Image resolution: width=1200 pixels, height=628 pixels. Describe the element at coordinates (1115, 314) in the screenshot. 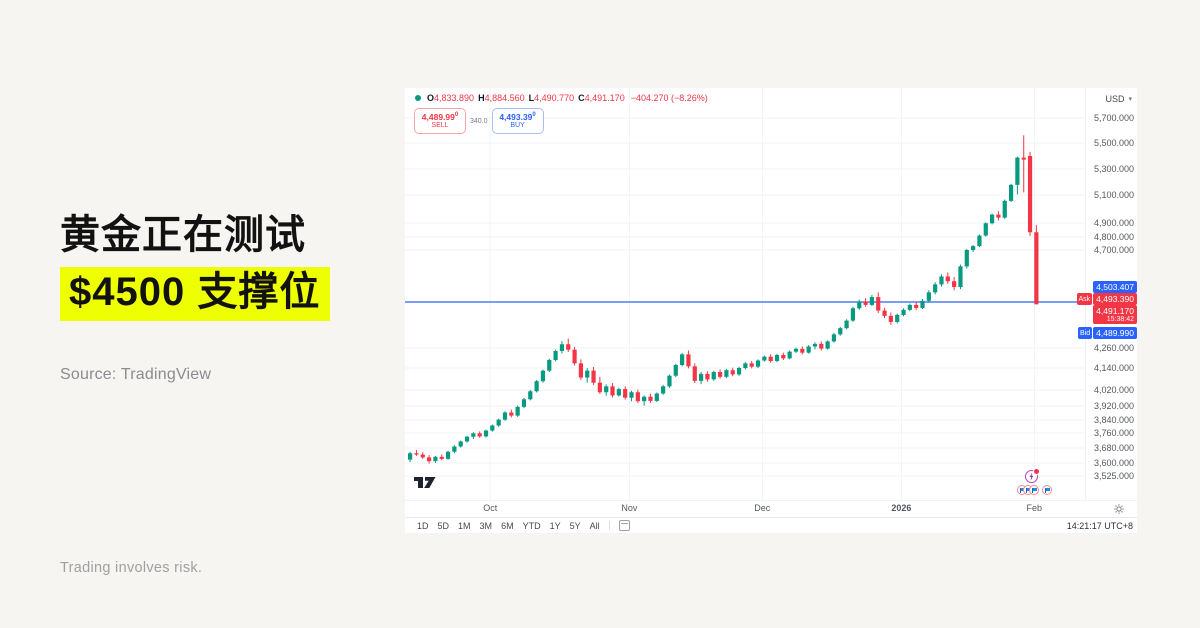

I see `last-price-label: 4,491.170 15:38:42` at that location.